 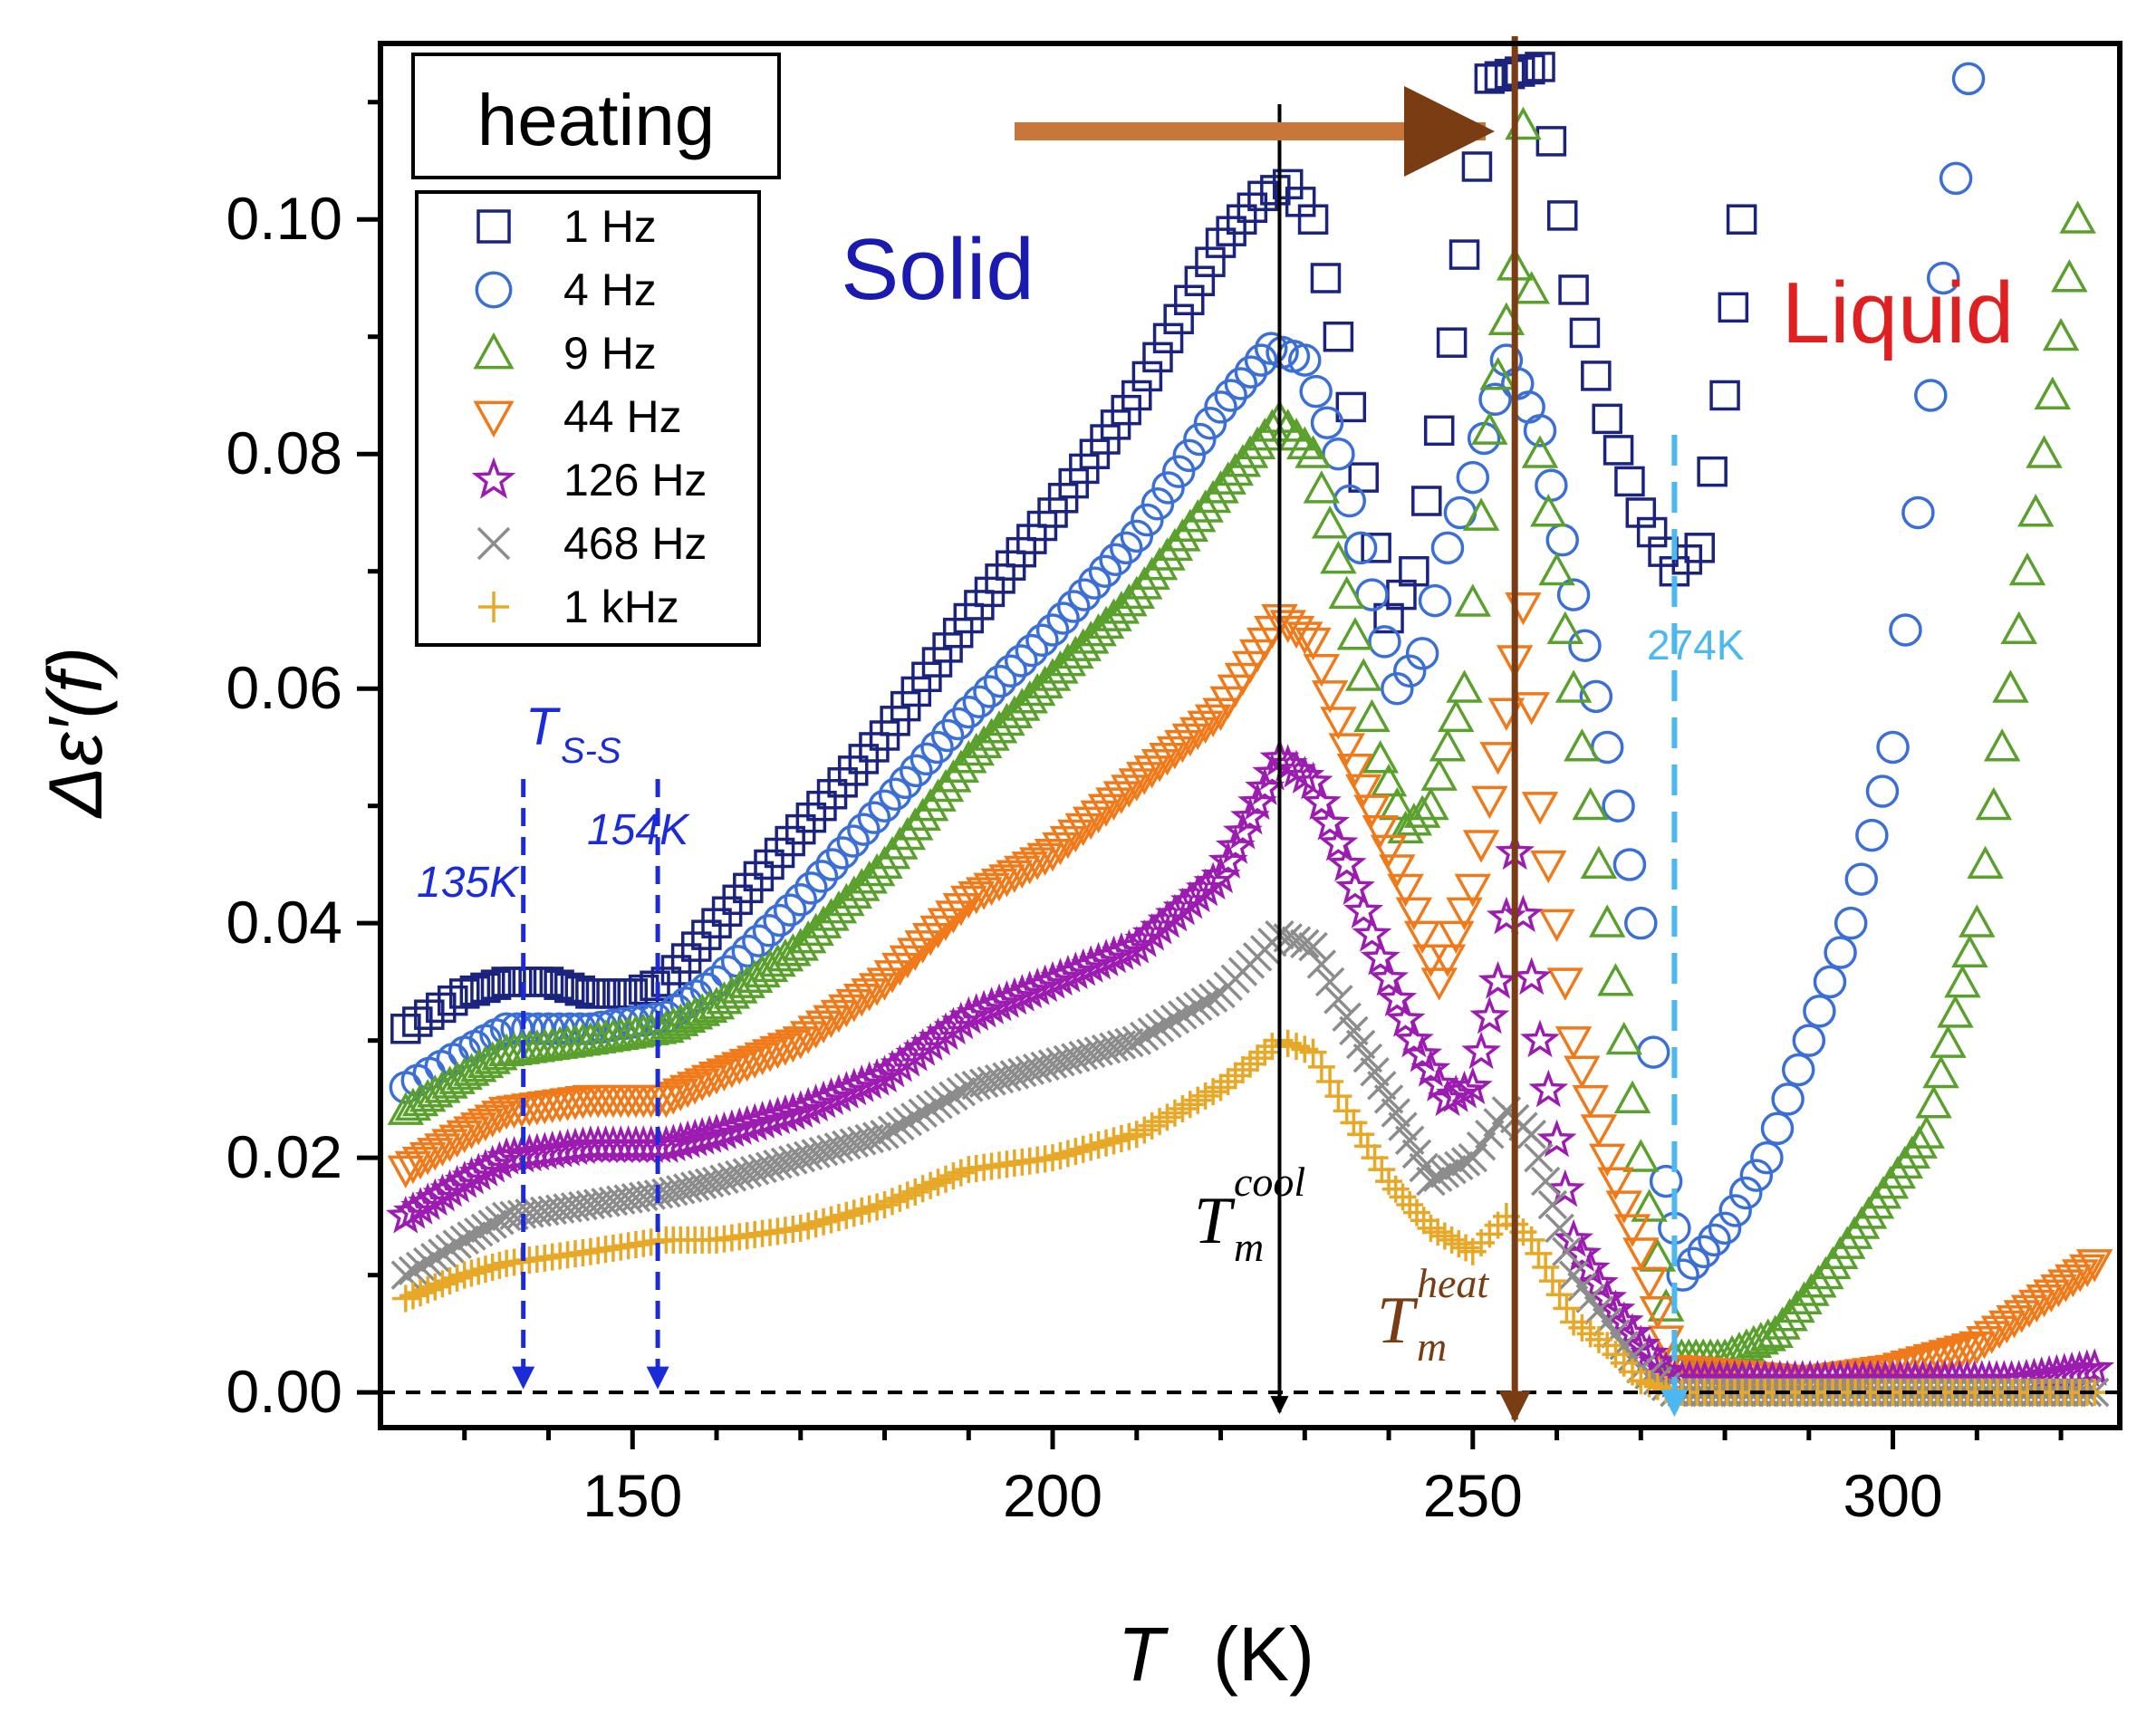 What do you see at coordinates (577, 416) in the screenshot?
I see `legend-entry: 44 Hz` at bounding box center [577, 416].